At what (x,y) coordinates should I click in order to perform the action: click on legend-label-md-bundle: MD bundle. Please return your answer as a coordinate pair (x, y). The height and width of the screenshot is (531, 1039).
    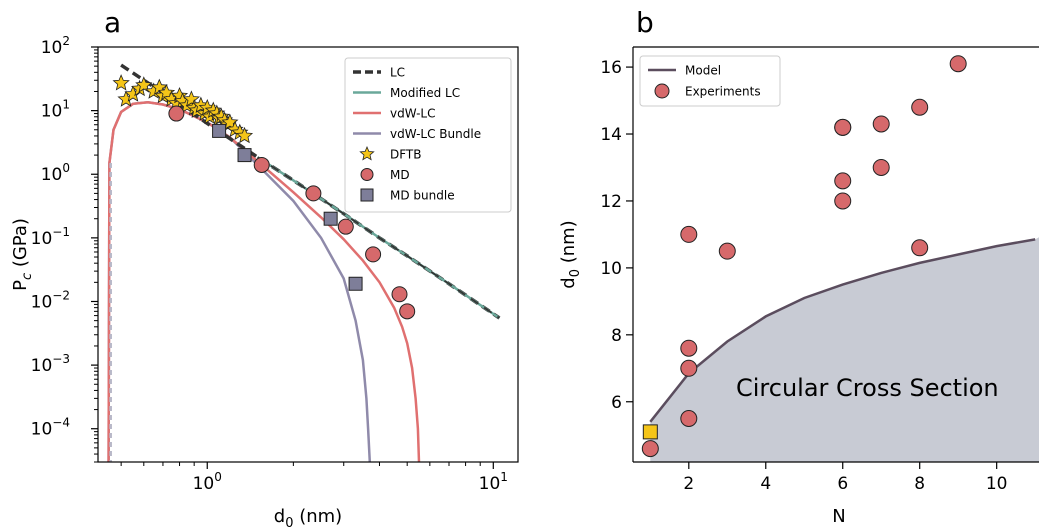
    Looking at the image, I should click on (422, 196).